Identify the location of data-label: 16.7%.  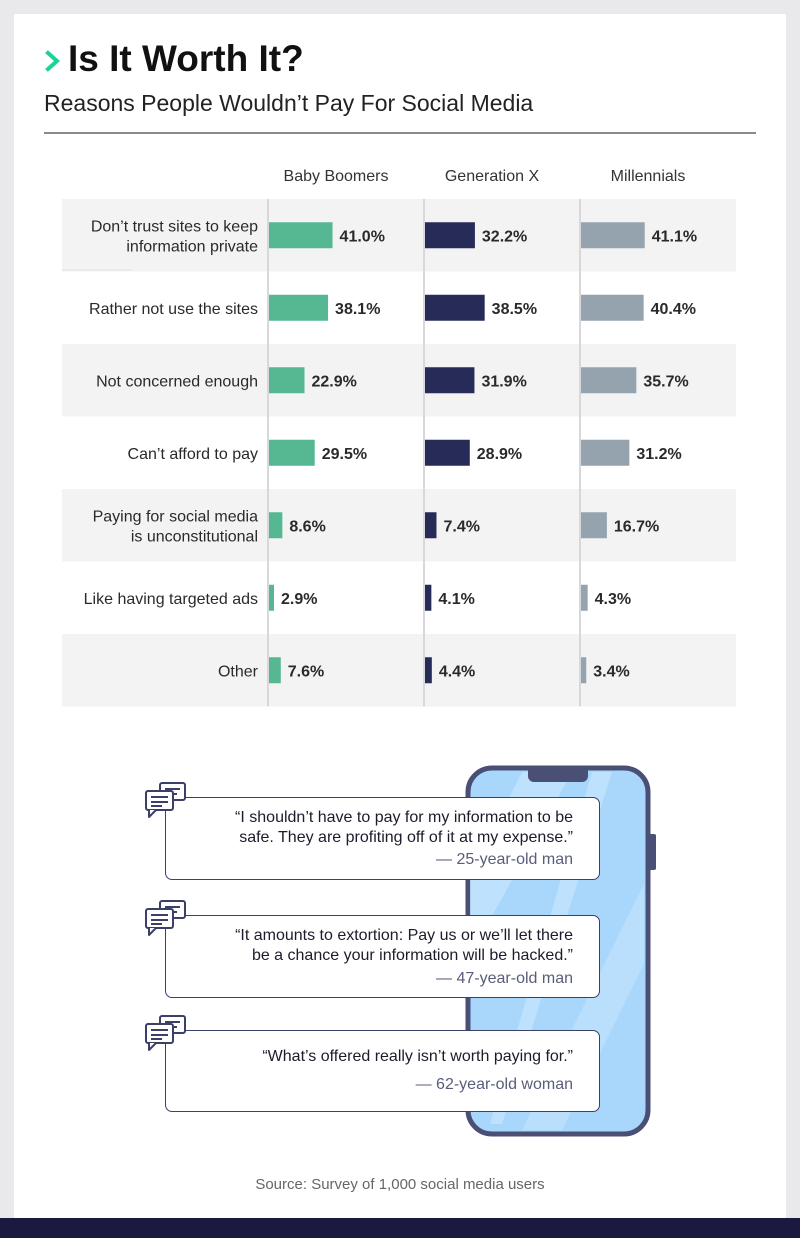
(636, 526).